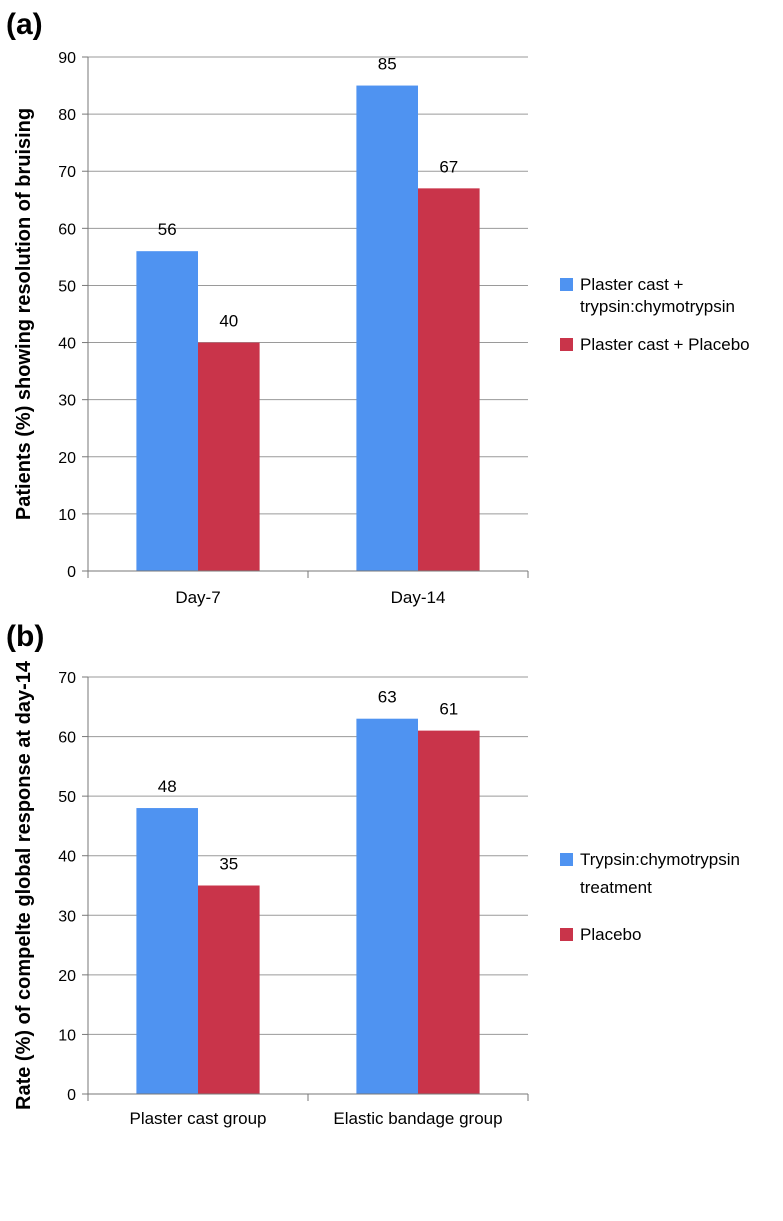  I want to click on chart-b-legend-label: Placebo, so click(610, 934).